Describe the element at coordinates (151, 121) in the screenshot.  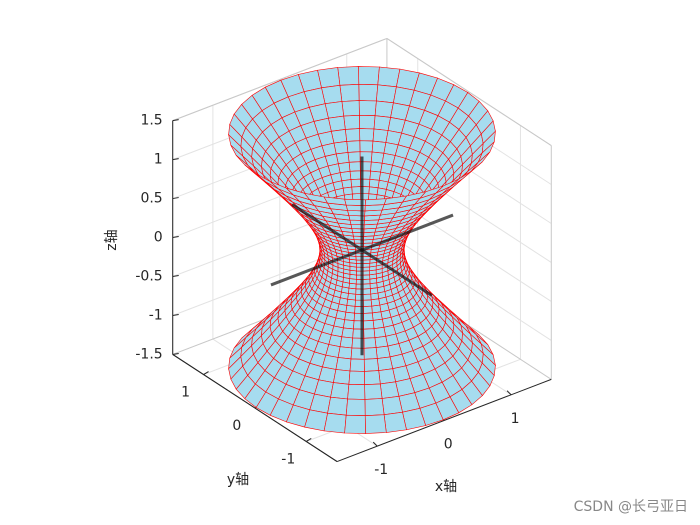
I see `z-tick-label: 1.5` at that location.